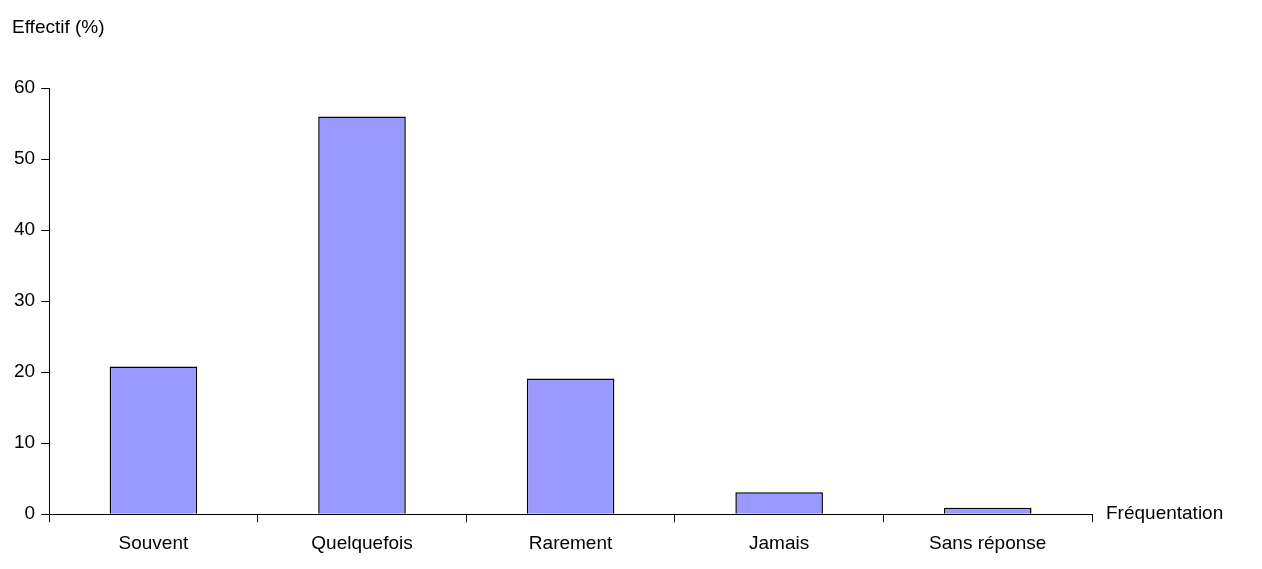 The image size is (1262, 569). Describe the element at coordinates (24, 442) in the screenshot. I see `y-tick-label: 10` at that location.